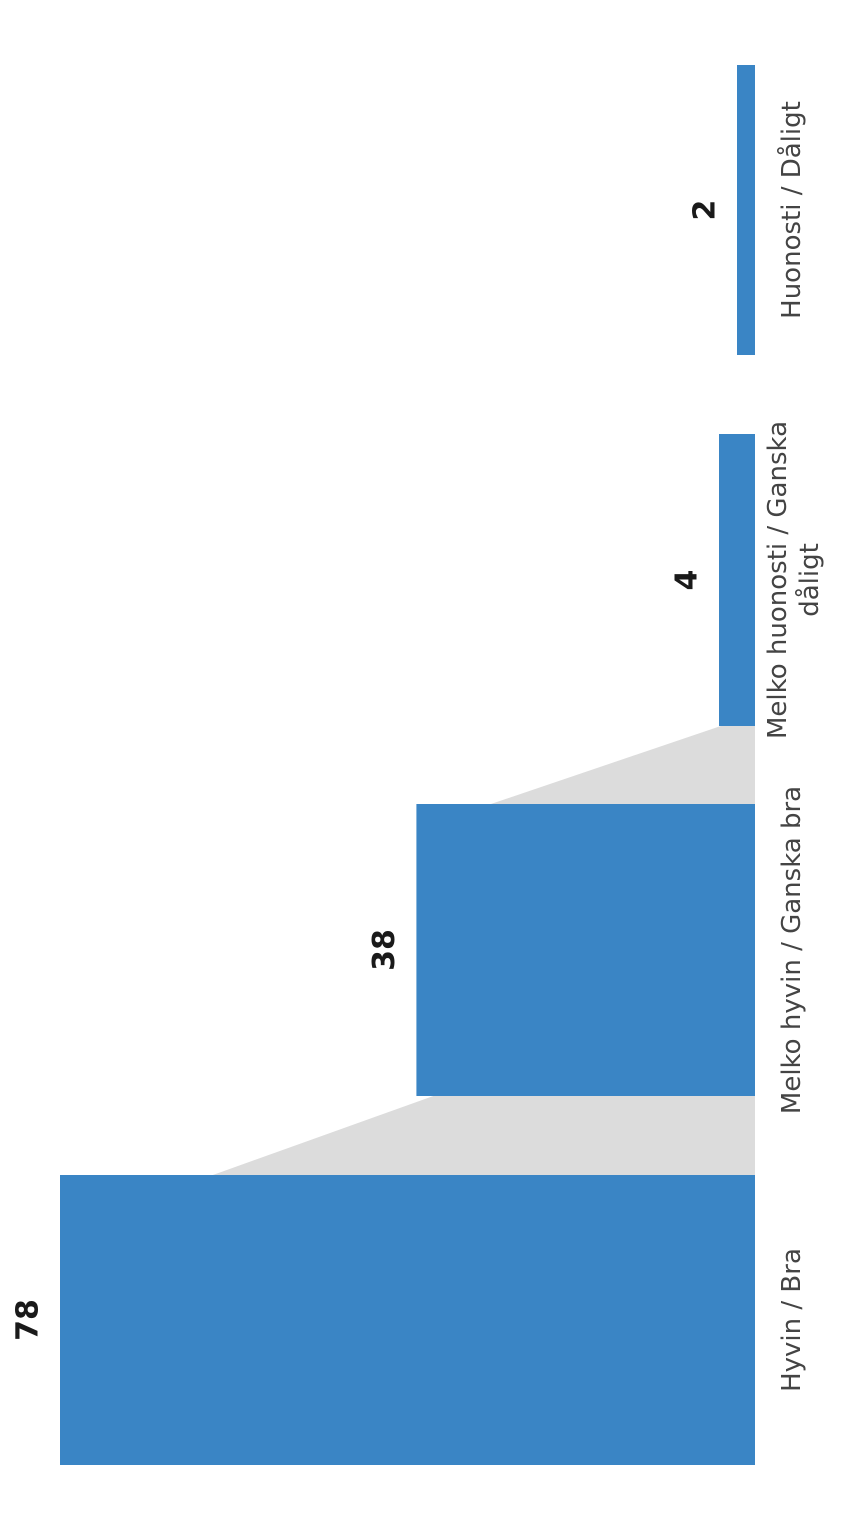 This screenshot has width=854, height=1540. I want to click on category-label-line: Melko huonosti / Ganska, so click(778, 580).